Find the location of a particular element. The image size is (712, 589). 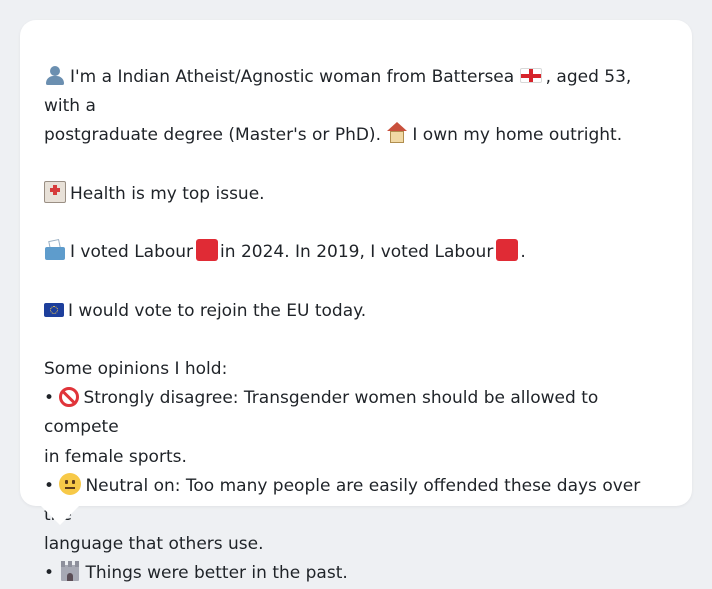

vote-text-b: in 2024. In 2019, I voted Labour is located at coordinates (357, 252).